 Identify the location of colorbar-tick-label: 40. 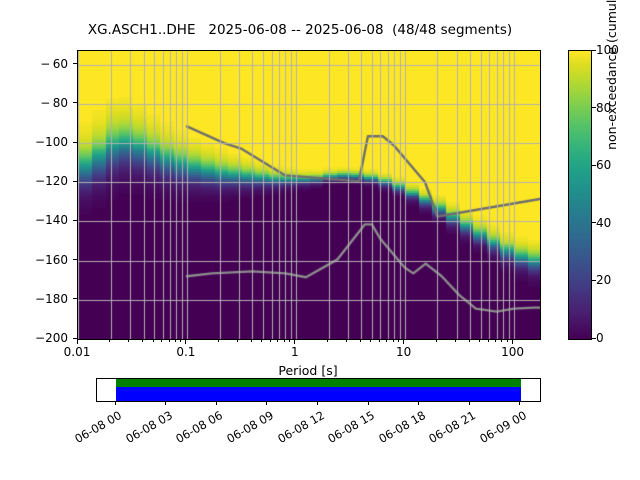
(604, 222).